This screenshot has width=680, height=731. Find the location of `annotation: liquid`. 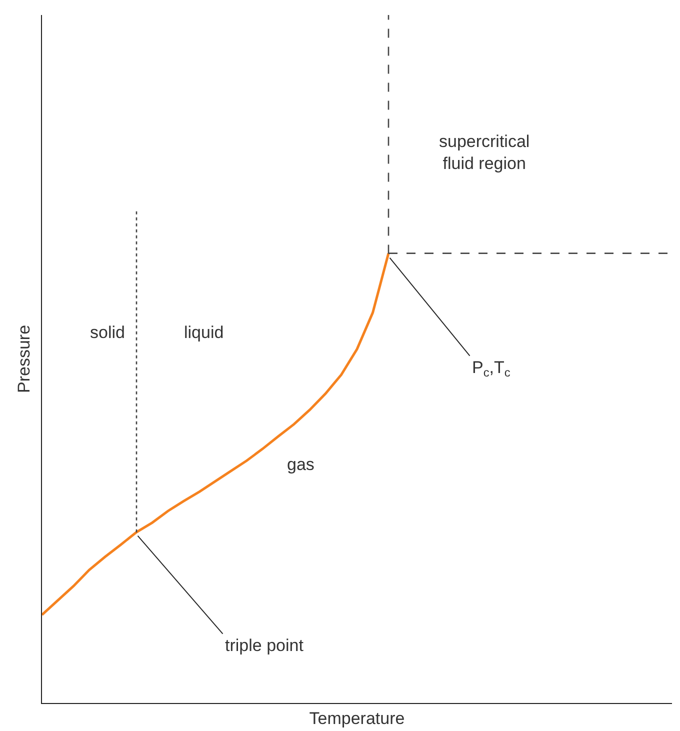

annotation: liquid is located at coordinates (204, 332).